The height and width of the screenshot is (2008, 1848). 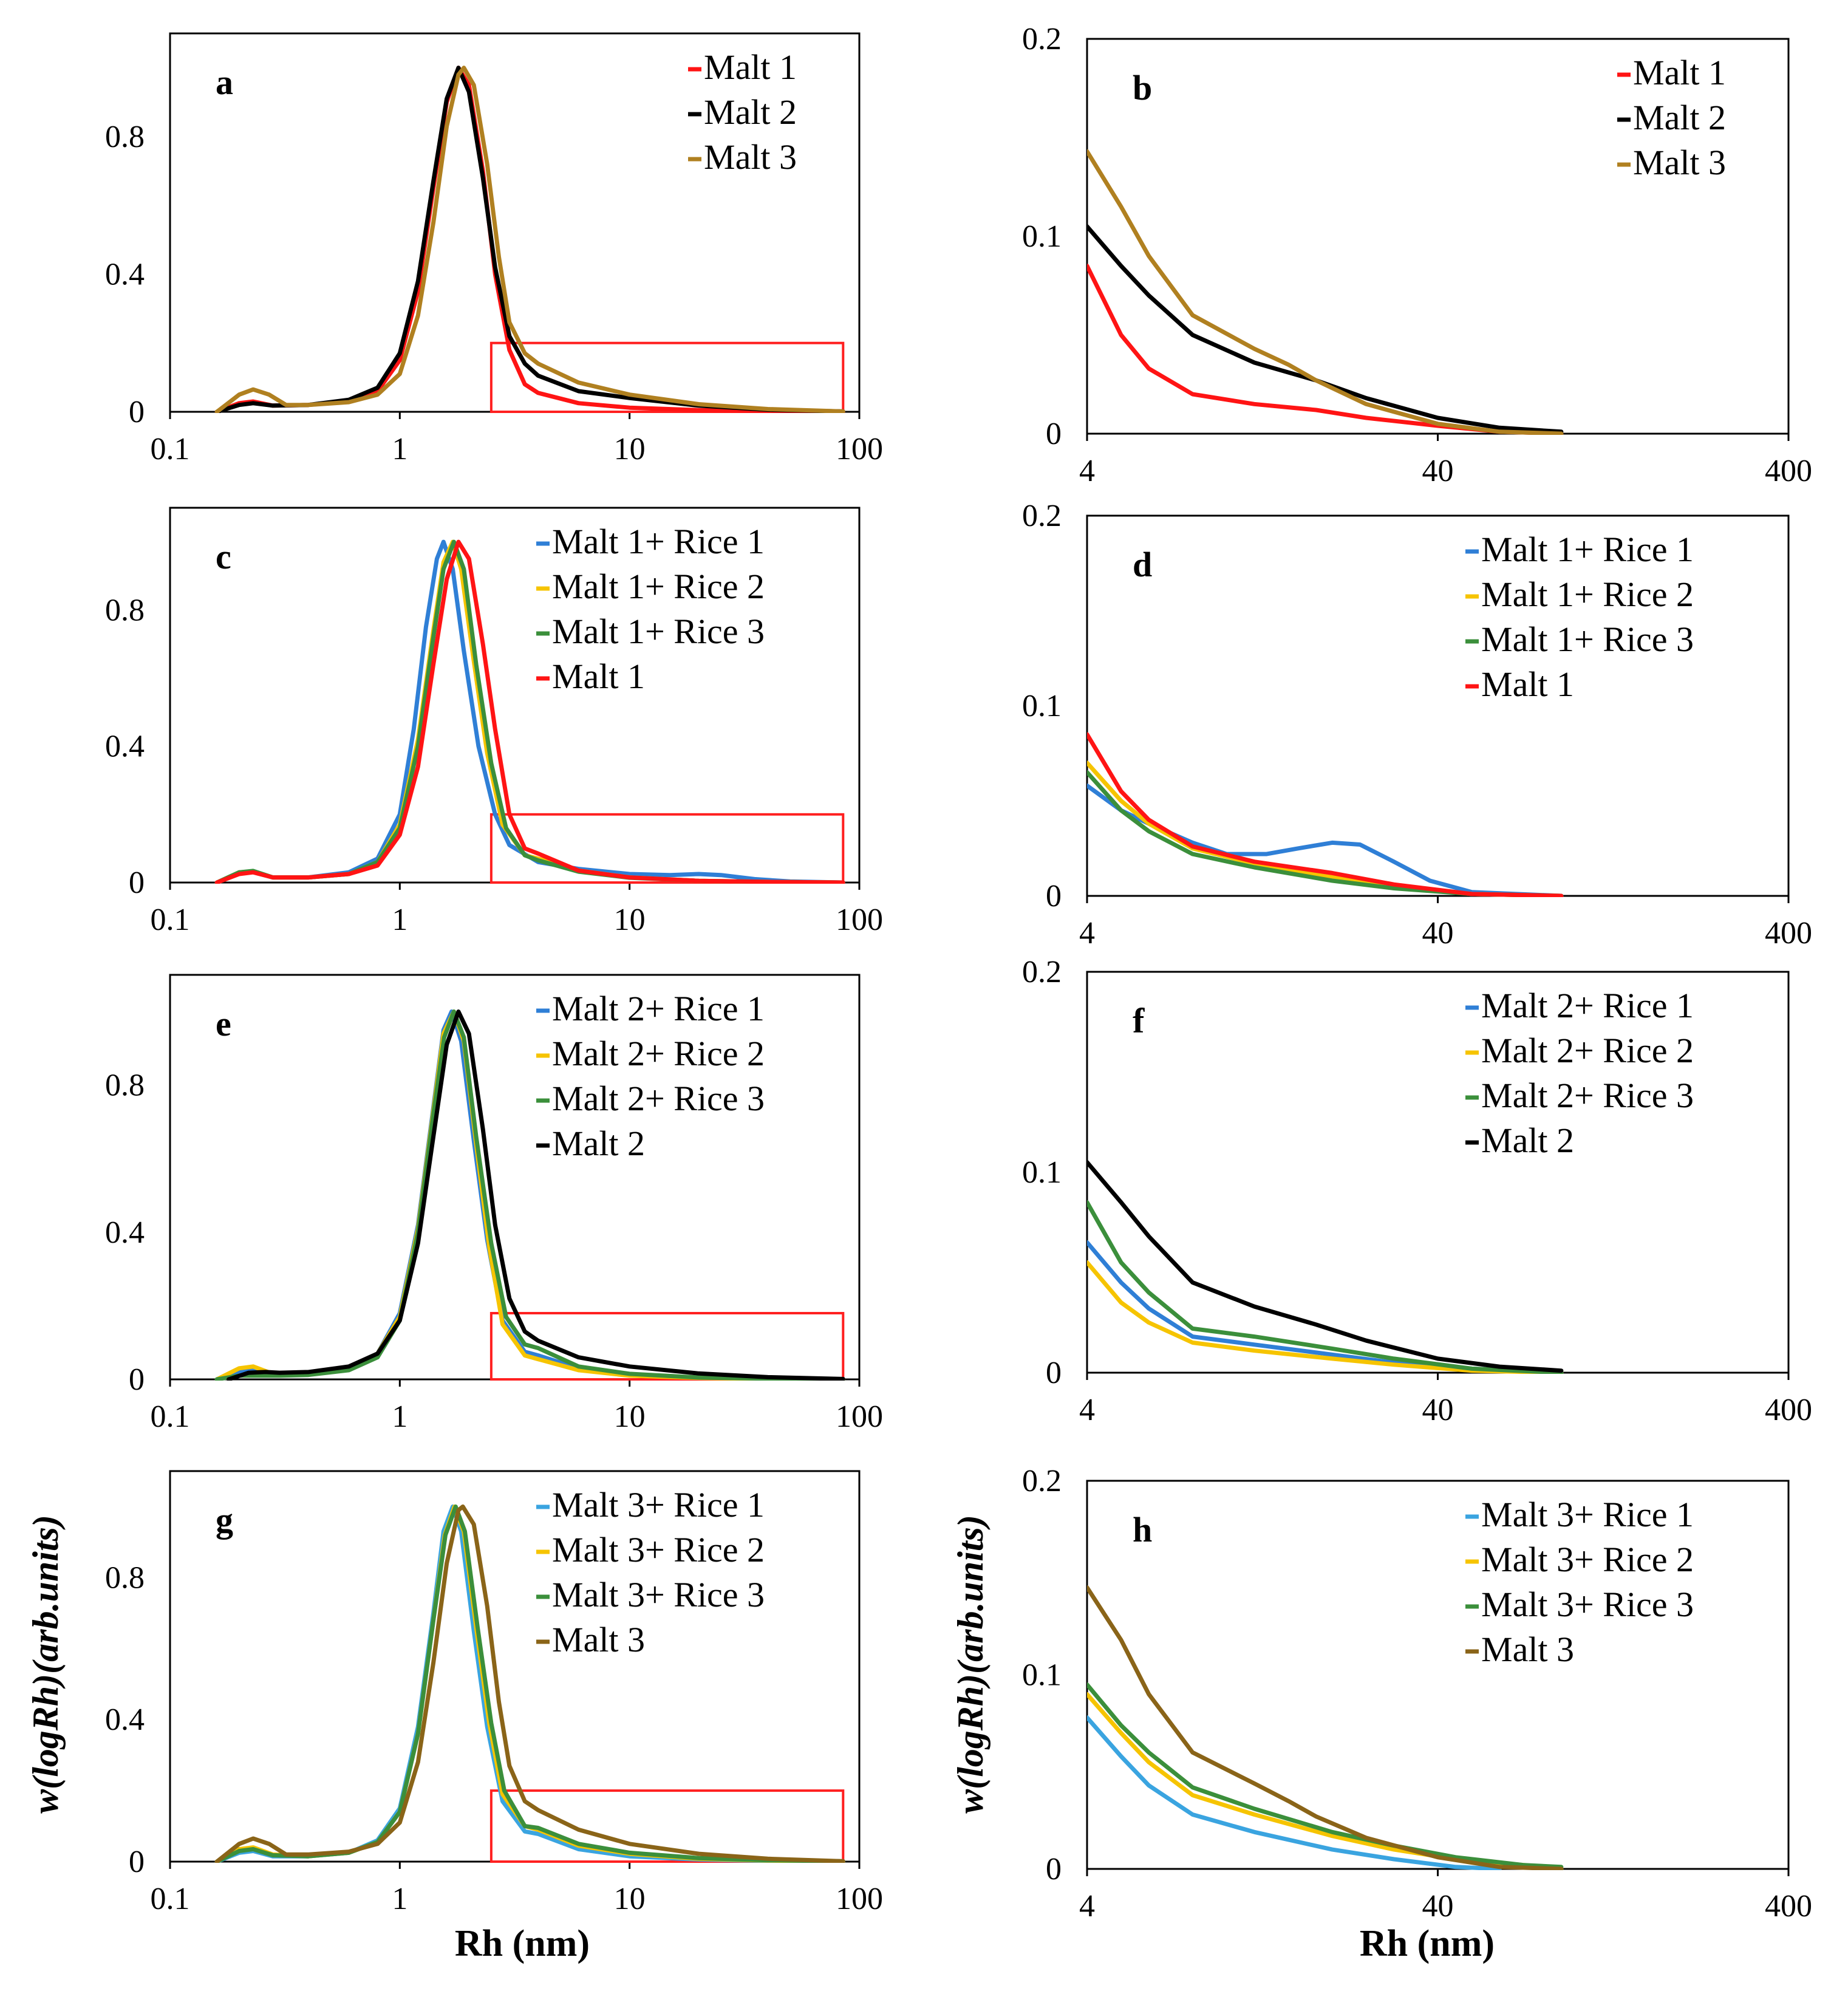 I want to click on zoom-box-a, so click(x=667, y=378).